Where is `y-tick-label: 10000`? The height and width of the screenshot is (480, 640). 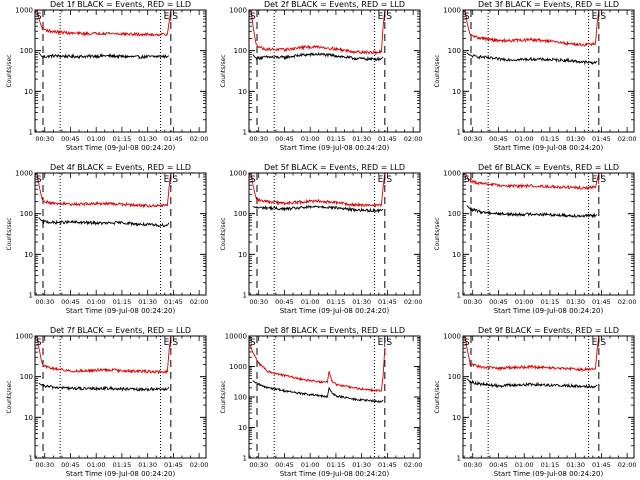
y-tick-label: 10000 is located at coordinates (236, 337).